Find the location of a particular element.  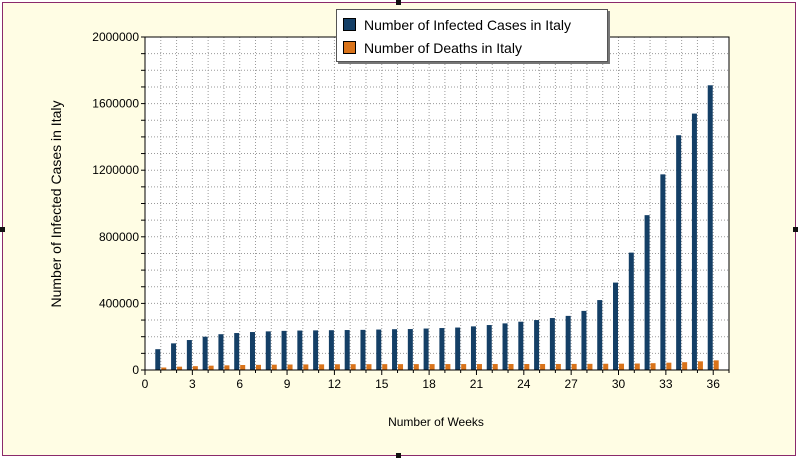

legend-label-infected: Number of Infected Cases in Italy is located at coordinates (467, 24).